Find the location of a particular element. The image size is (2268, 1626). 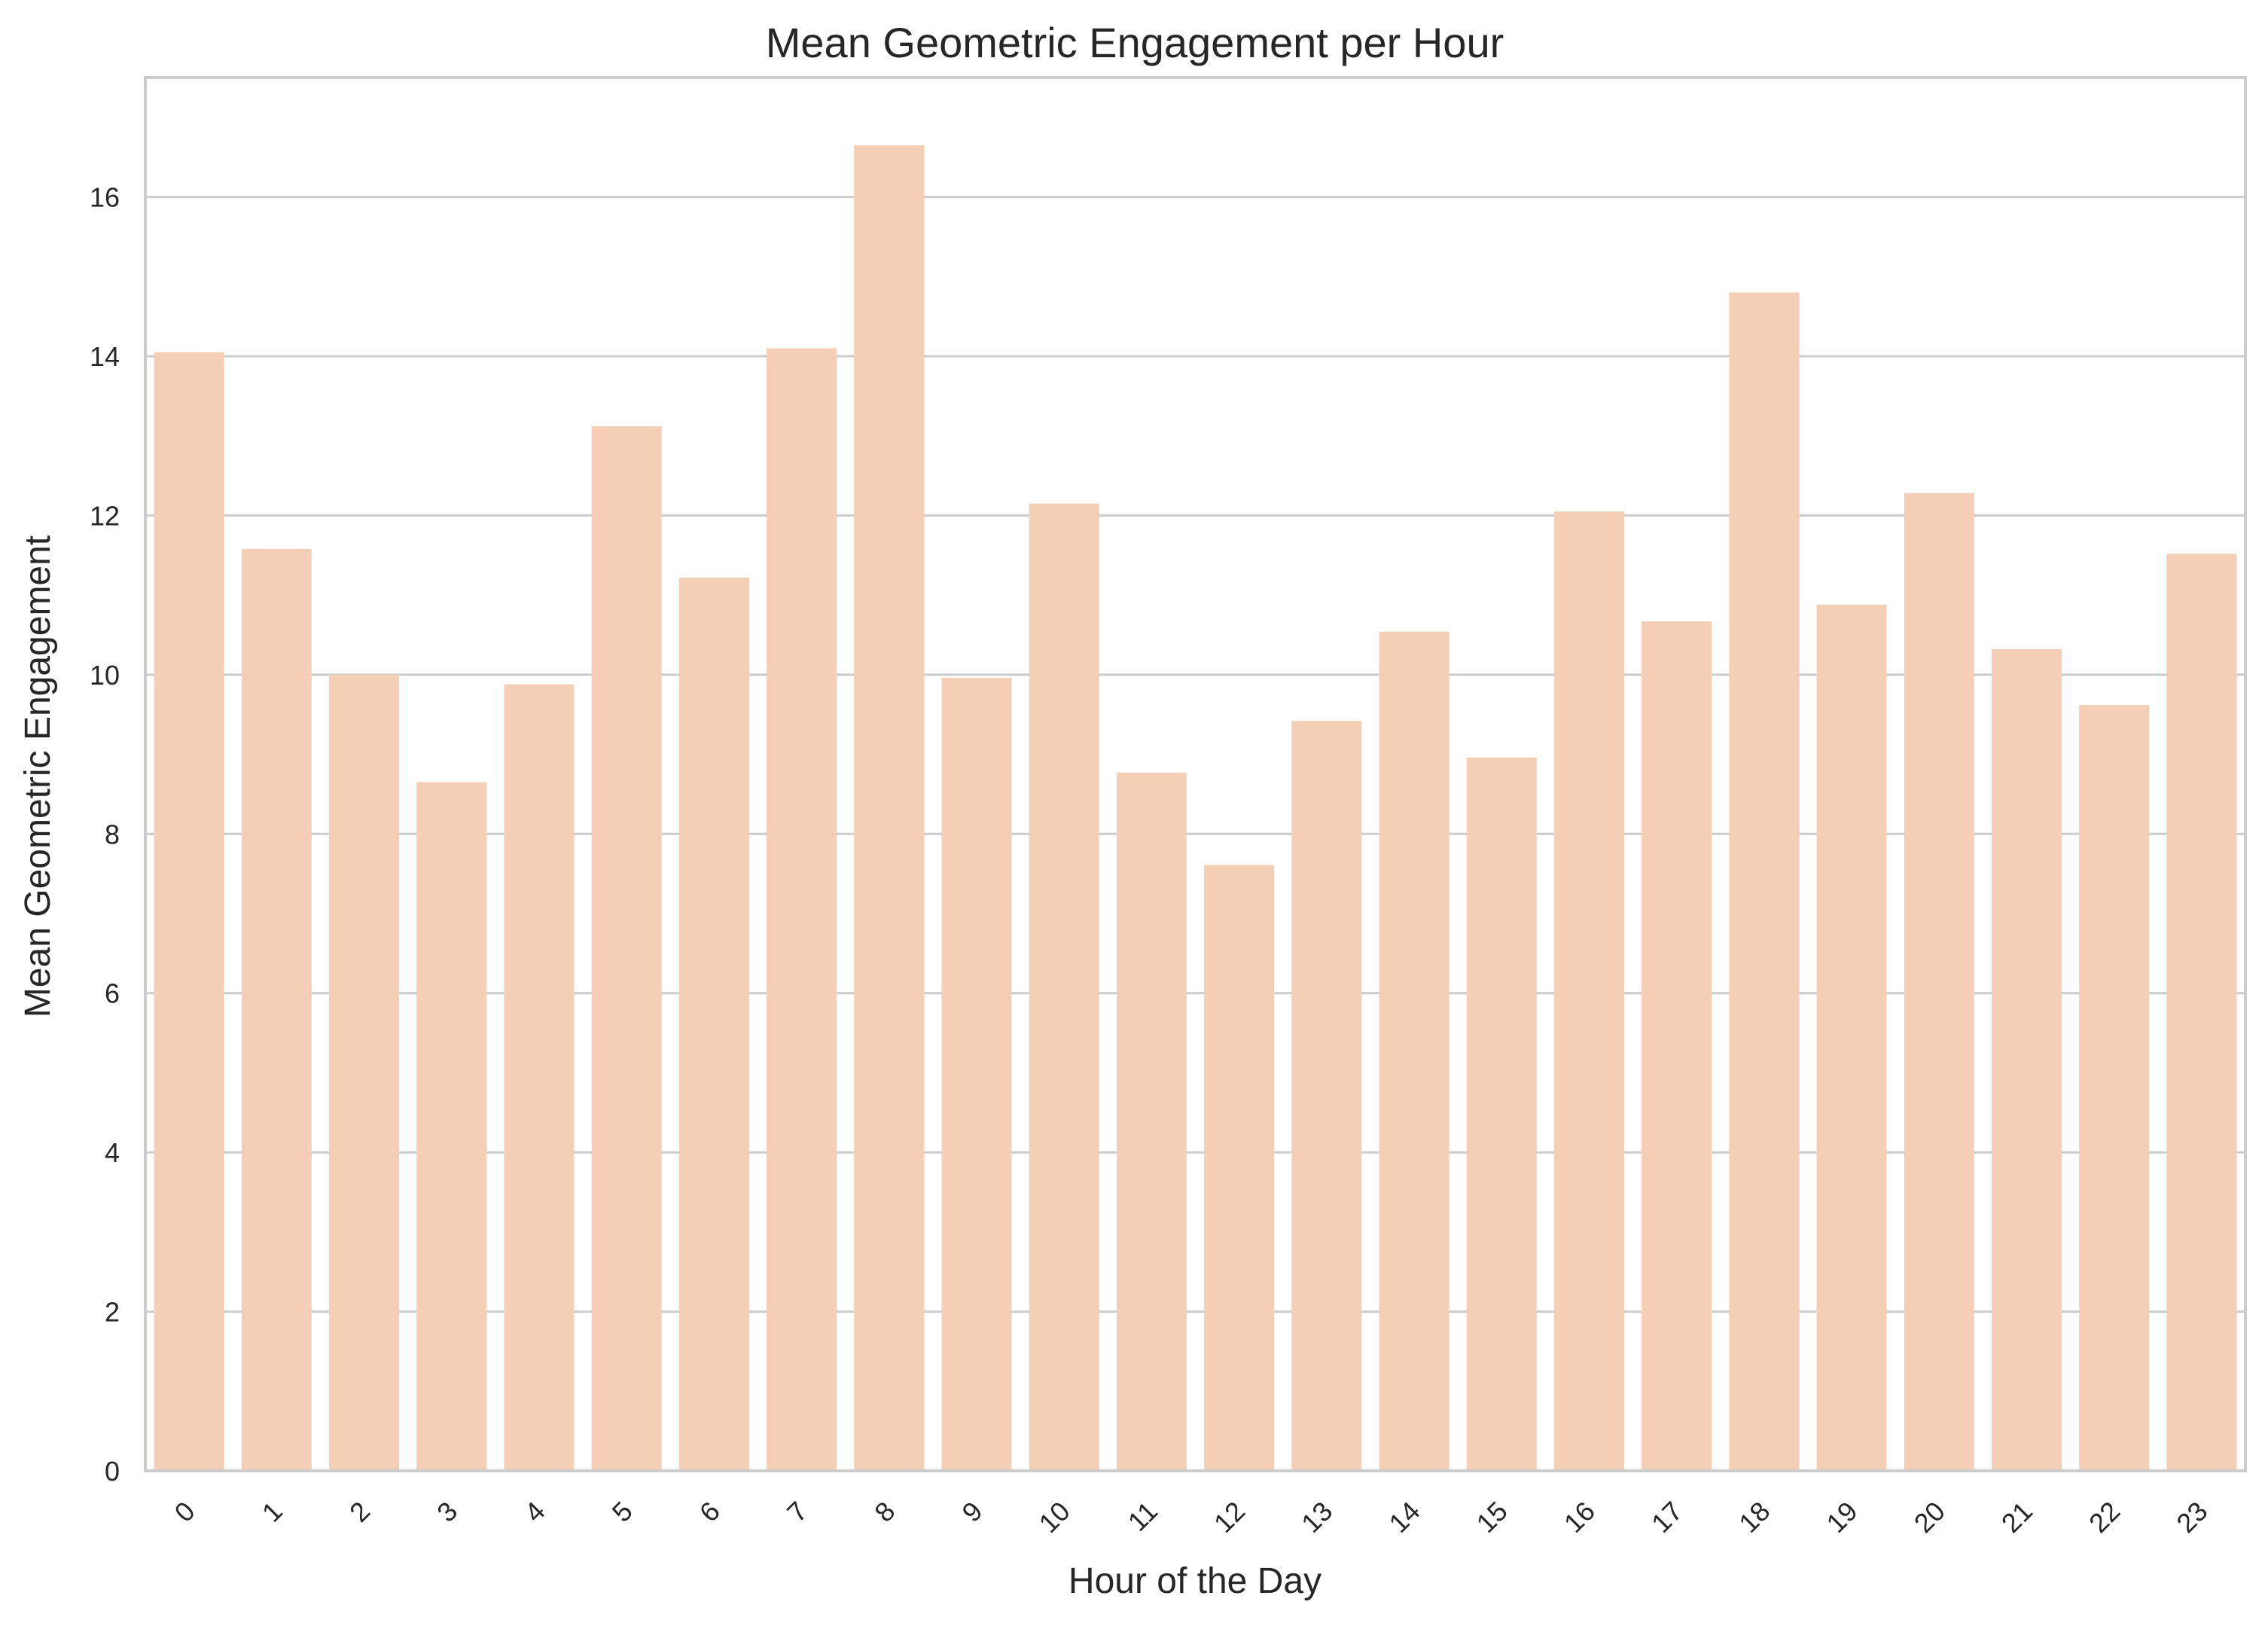

chart-title: Mean Geometric Engagement per Hour is located at coordinates (1135, 42).